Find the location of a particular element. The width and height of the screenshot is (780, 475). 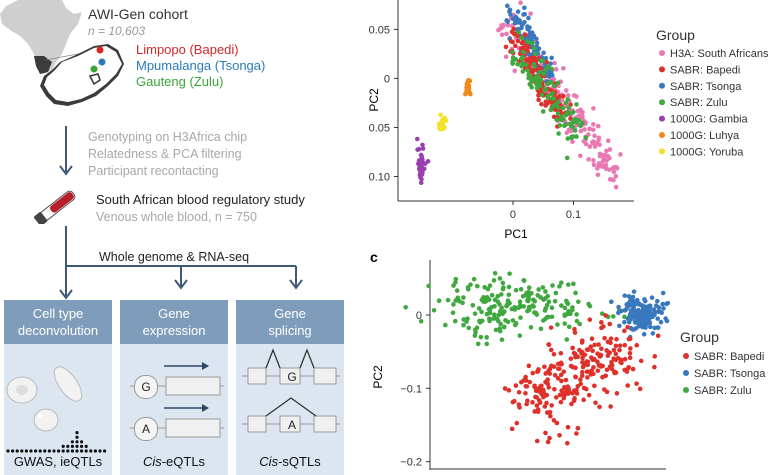

step-genotyping: Genotyping on H3Africa chip is located at coordinates (168, 137).